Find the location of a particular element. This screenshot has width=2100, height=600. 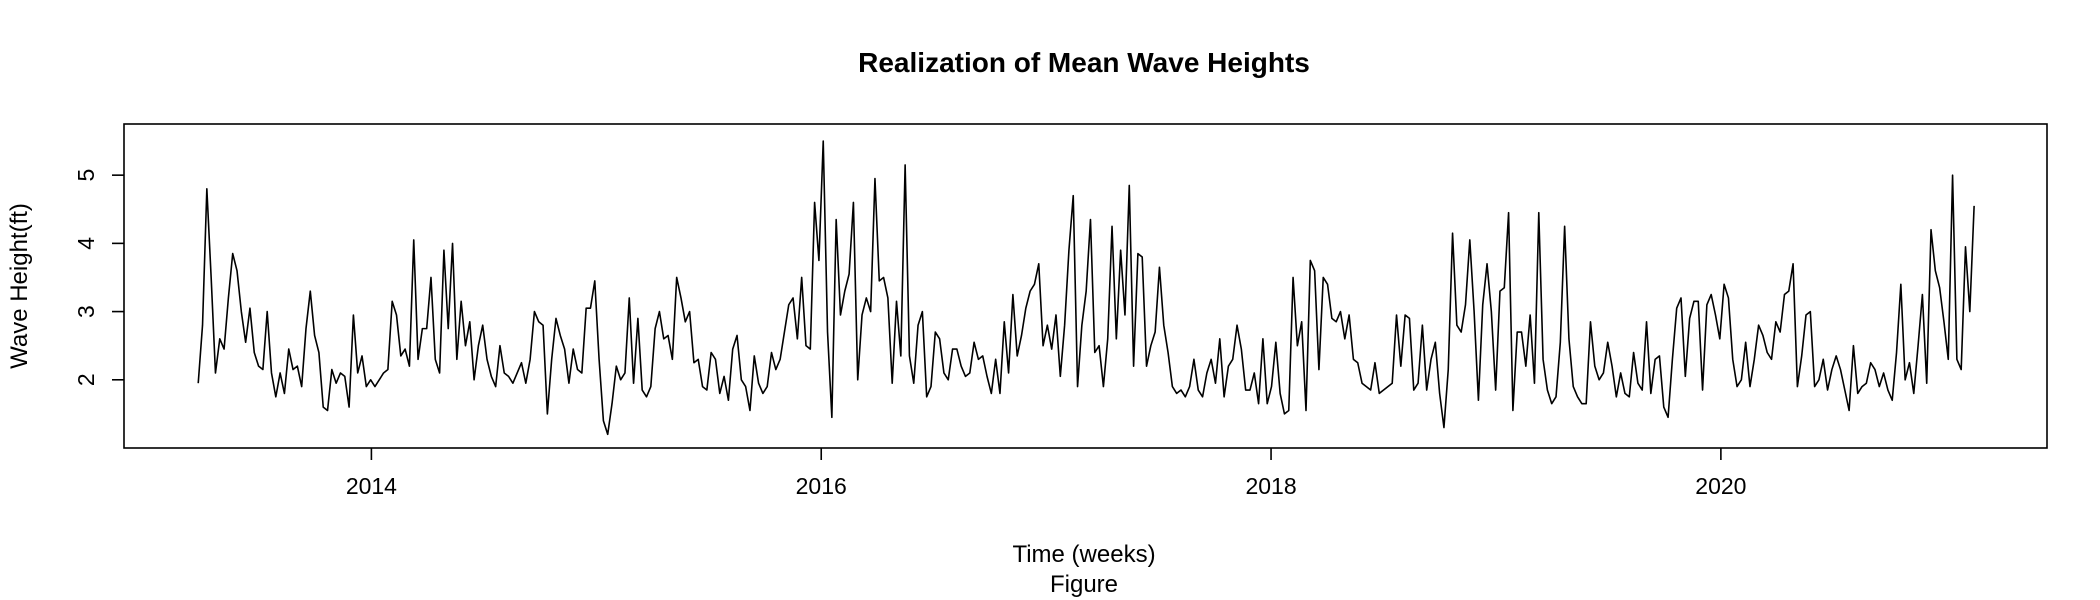

chart-title: Realization of Mean Wave Heights is located at coordinates (1084, 62).